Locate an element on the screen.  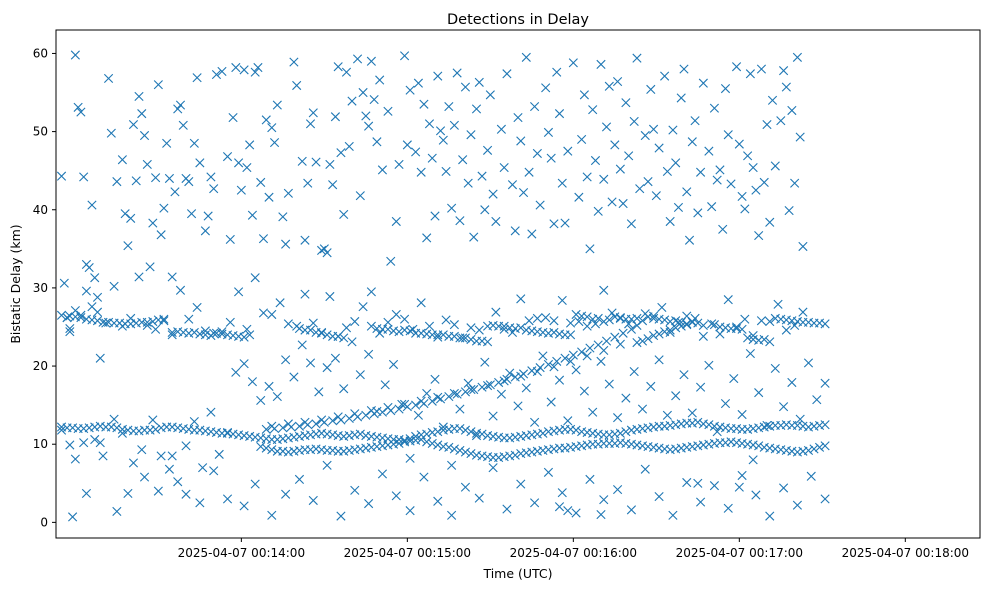
y-tick-label: 60 is located at coordinates (40, 53).